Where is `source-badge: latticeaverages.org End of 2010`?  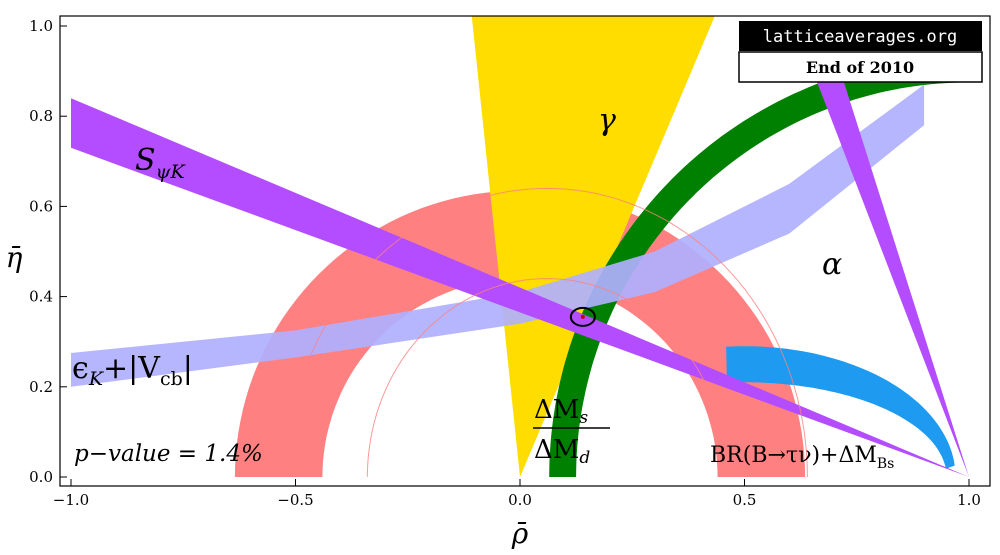 source-badge: latticeaverages.org End of 2010 is located at coordinates (860, 52).